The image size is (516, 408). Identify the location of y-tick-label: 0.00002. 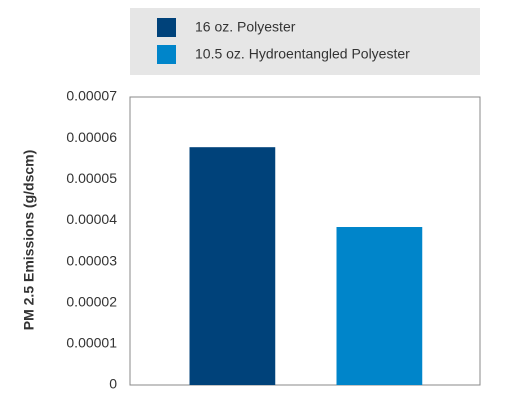
(91, 301).